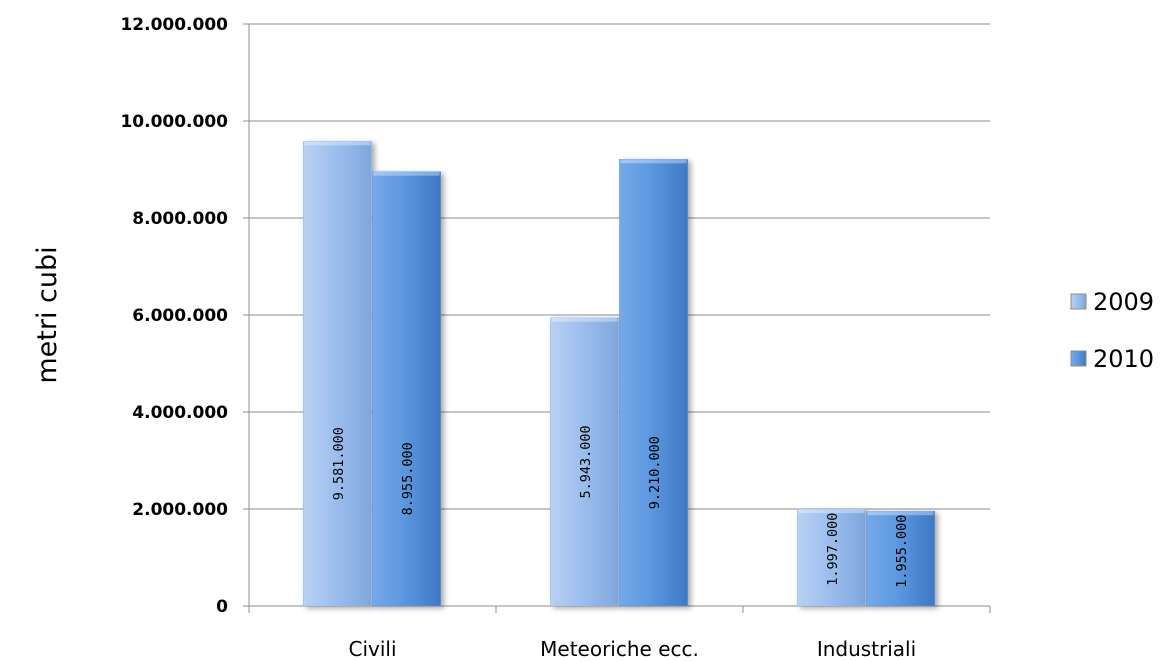 Image resolution: width=1162 pixels, height=662 pixels. What do you see at coordinates (180, 413) in the screenshot?
I see `y-tick-label: 4.000.000` at bounding box center [180, 413].